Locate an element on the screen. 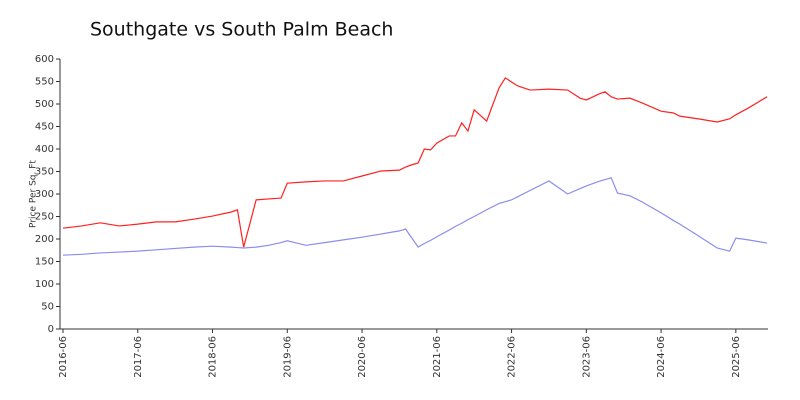 Image resolution: width=800 pixels, height=400 pixels. x-tick-label: 2017-06 is located at coordinates (138, 357).